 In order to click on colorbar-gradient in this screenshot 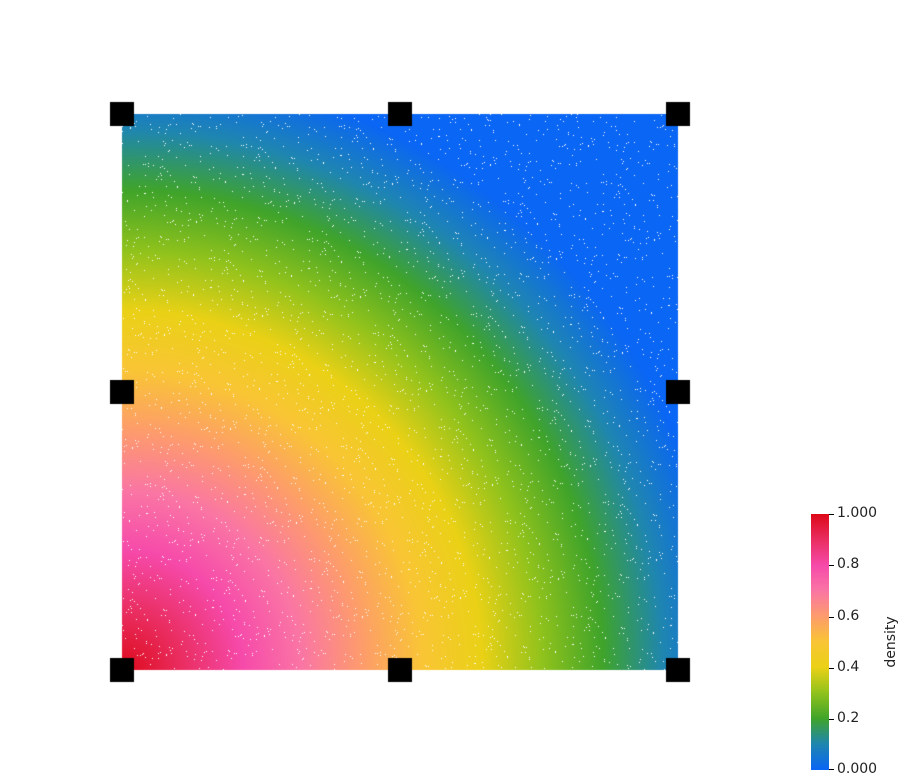, I will do `click(820, 642)`.